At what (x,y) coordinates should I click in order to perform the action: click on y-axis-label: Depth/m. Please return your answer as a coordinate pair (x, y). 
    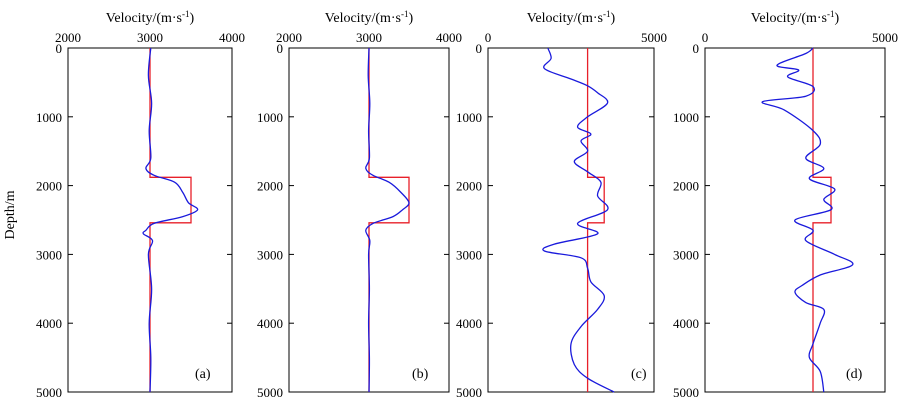
    Looking at the image, I should click on (10, 214).